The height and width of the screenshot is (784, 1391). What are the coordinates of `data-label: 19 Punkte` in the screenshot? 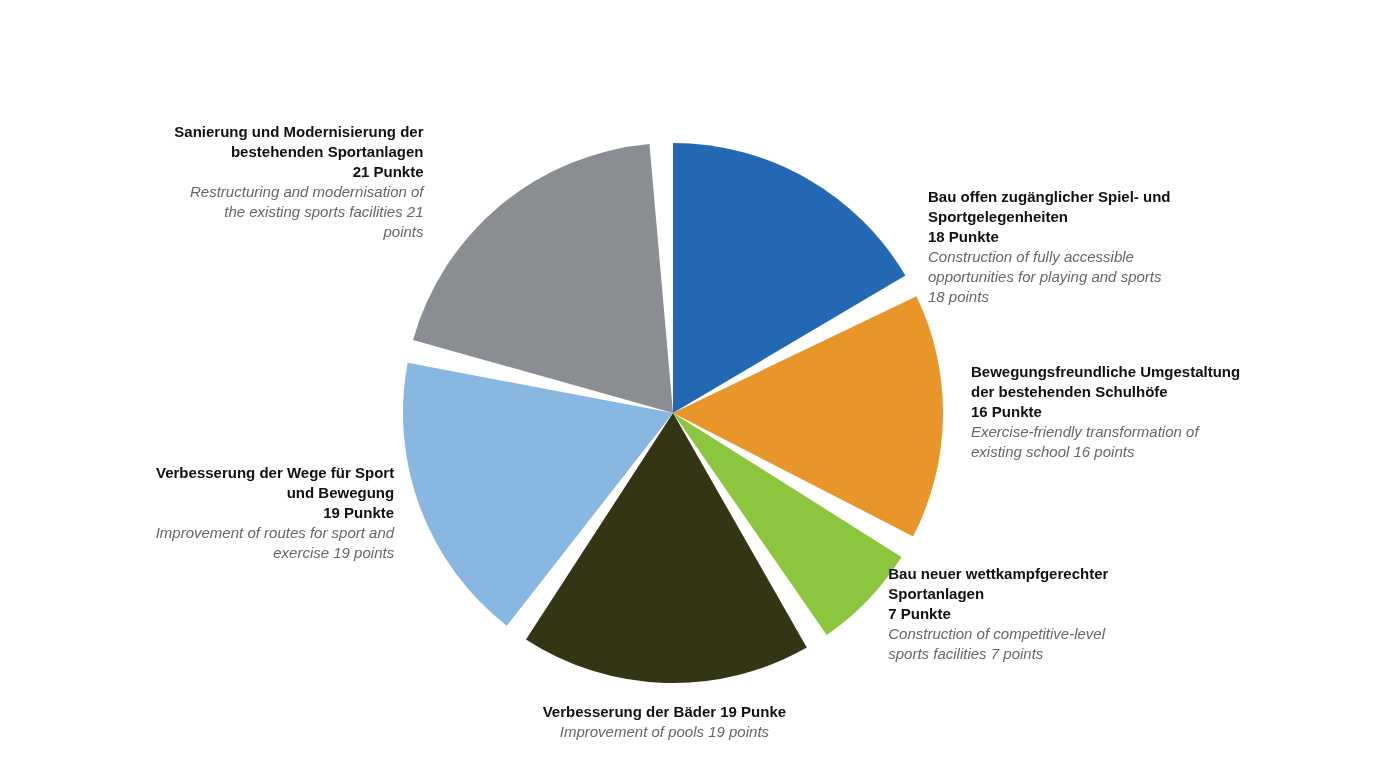 It's located at (359, 513).